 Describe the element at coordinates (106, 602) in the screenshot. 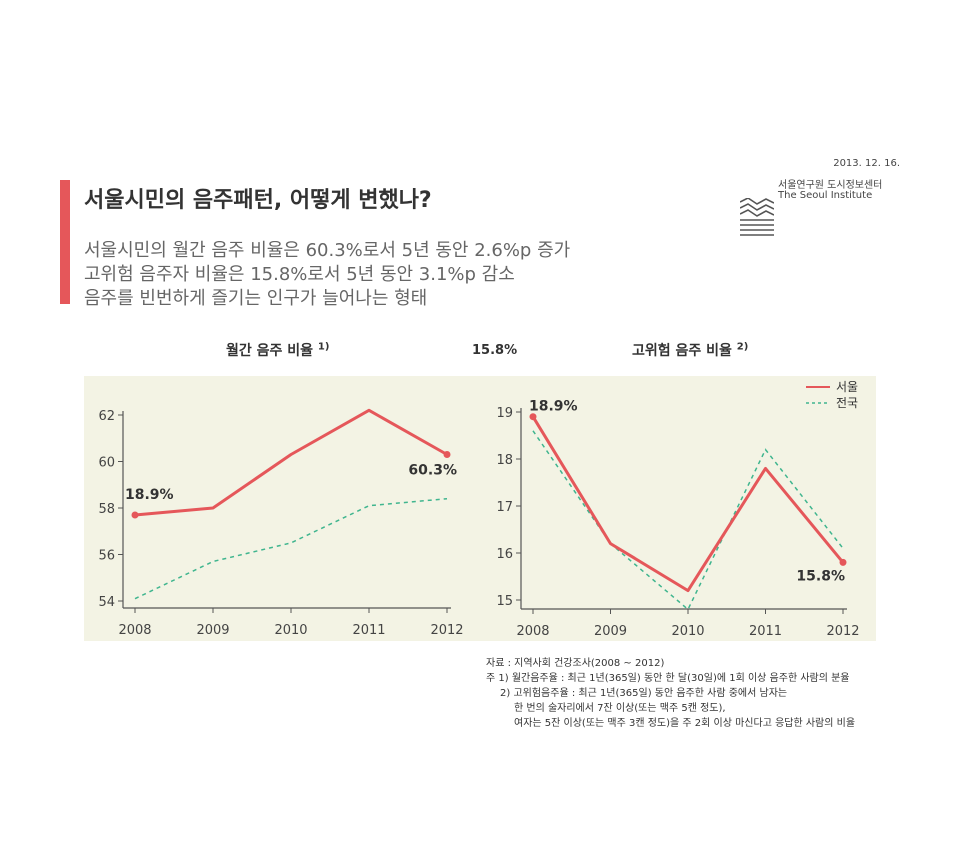

I see `y-tick-label: 54` at that location.